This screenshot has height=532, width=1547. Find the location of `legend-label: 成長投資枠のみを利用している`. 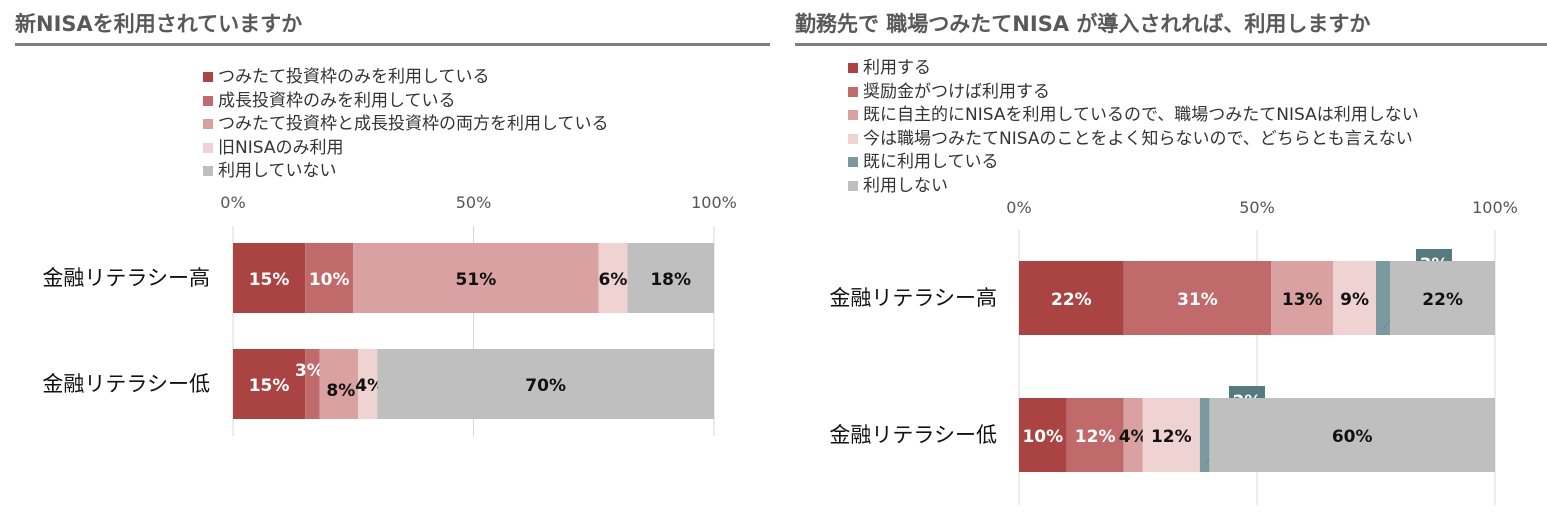

legend-label: 成長投資枠のみを利用している is located at coordinates (337, 100).